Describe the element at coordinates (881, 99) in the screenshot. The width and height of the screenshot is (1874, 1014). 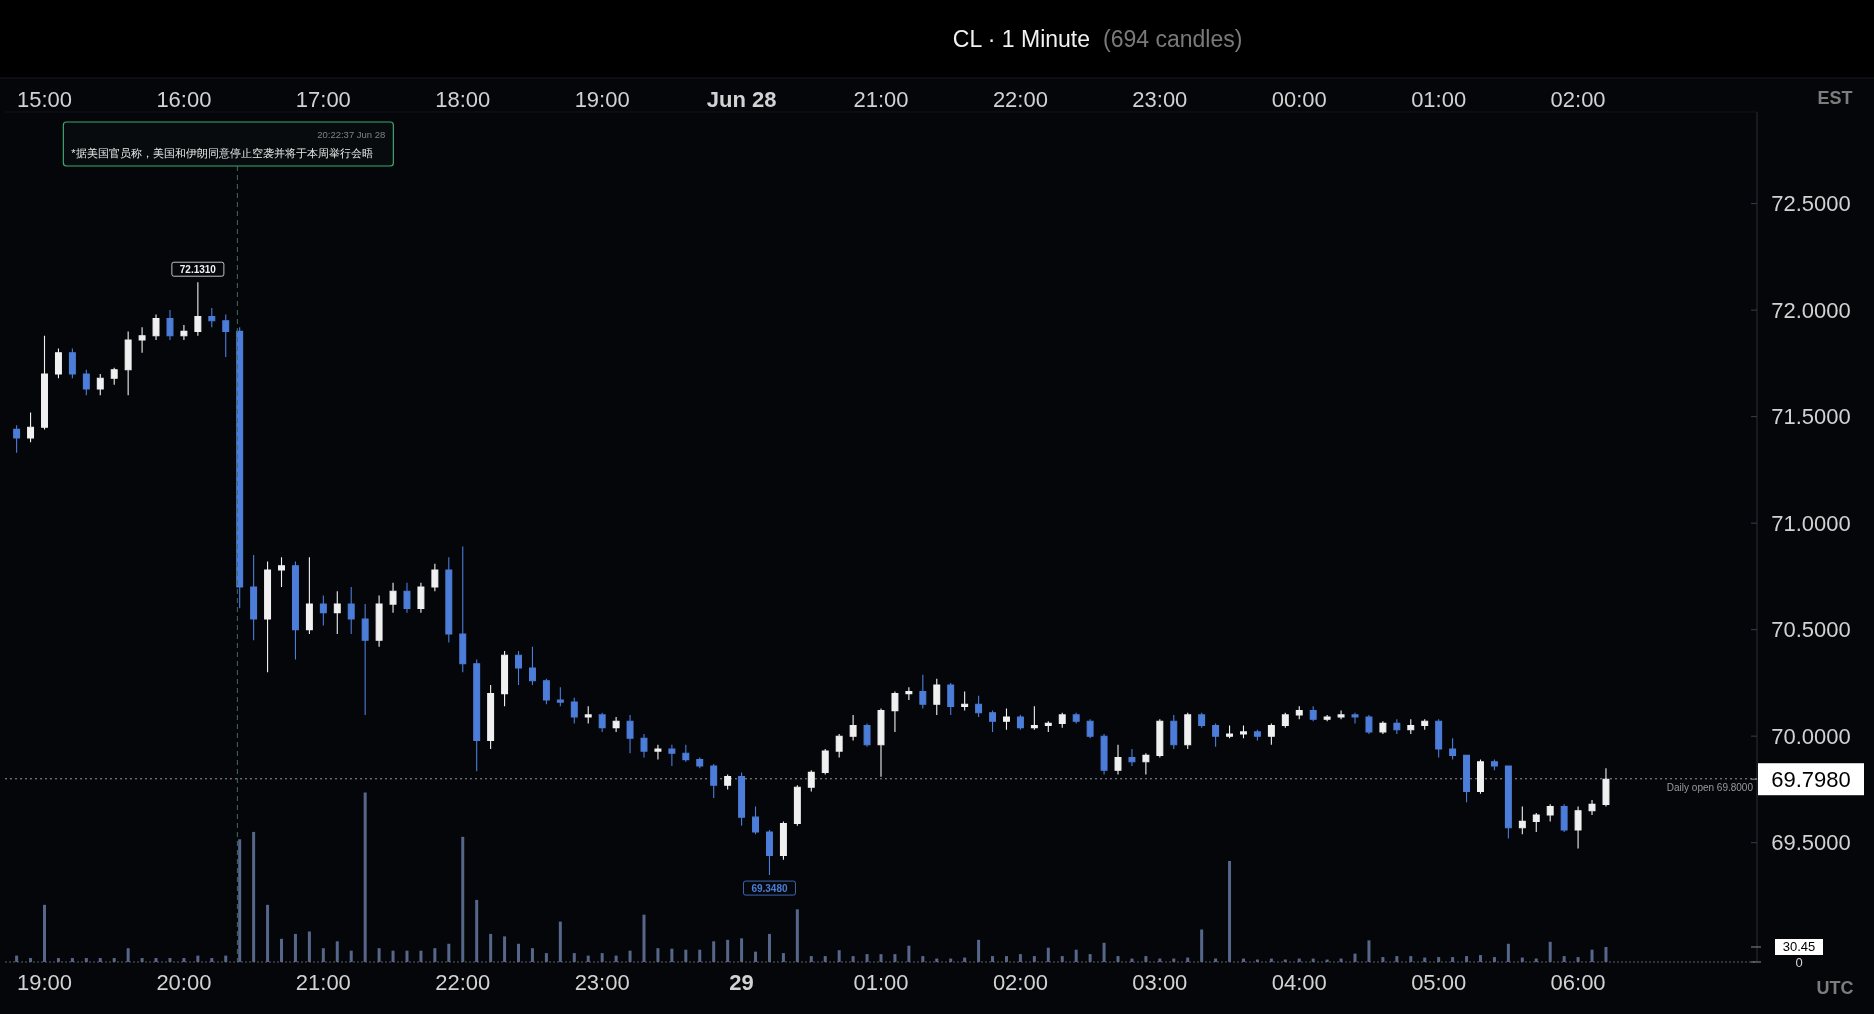
I see `x2-tick-label: 21:00` at that location.